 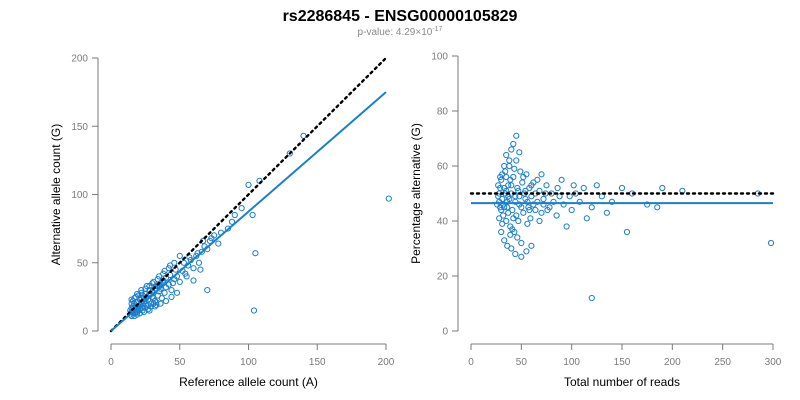 What do you see at coordinates (83, 263) in the screenshot?
I see `y-tick-label: 50` at bounding box center [83, 263].